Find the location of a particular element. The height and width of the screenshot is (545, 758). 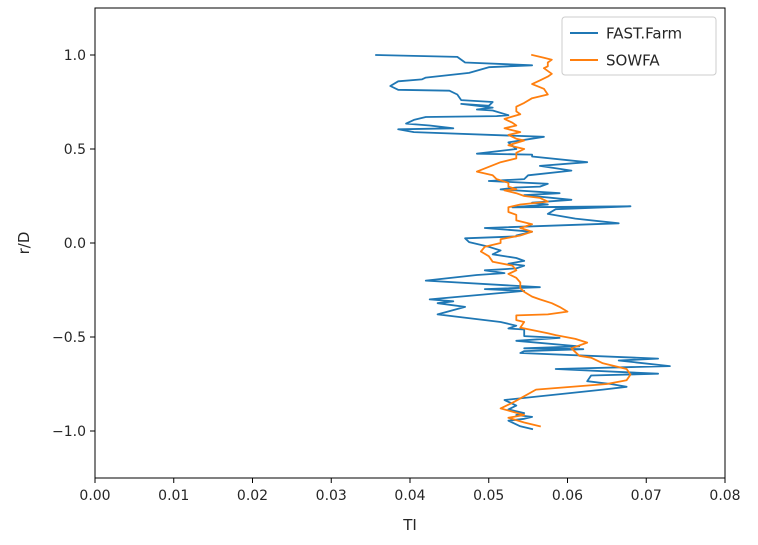

x-tick-label: 0.01 is located at coordinates (173, 496).